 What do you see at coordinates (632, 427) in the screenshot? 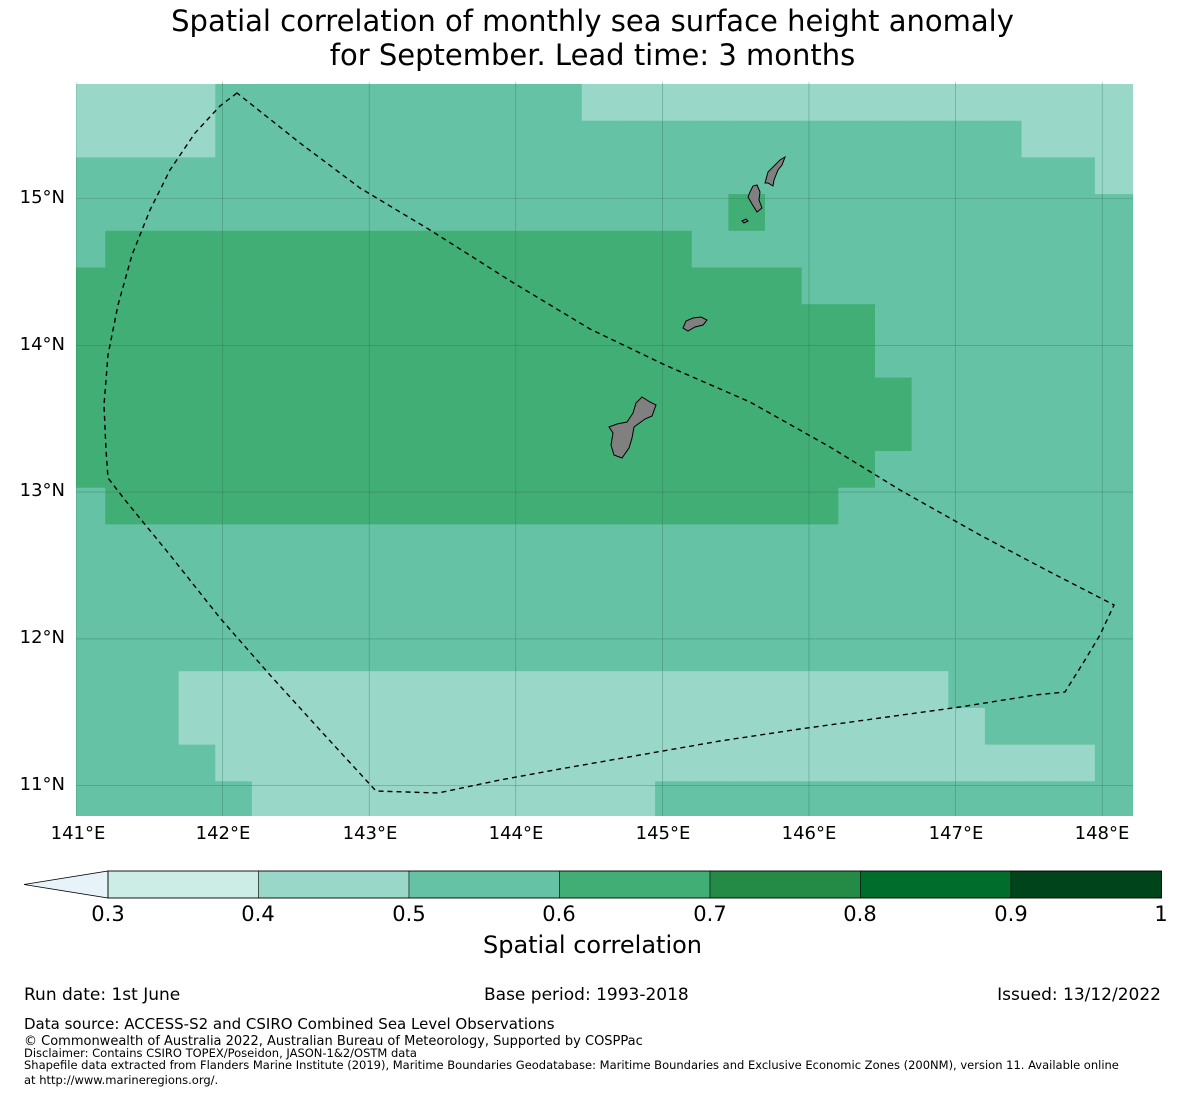
I see `island-guam` at bounding box center [632, 427].